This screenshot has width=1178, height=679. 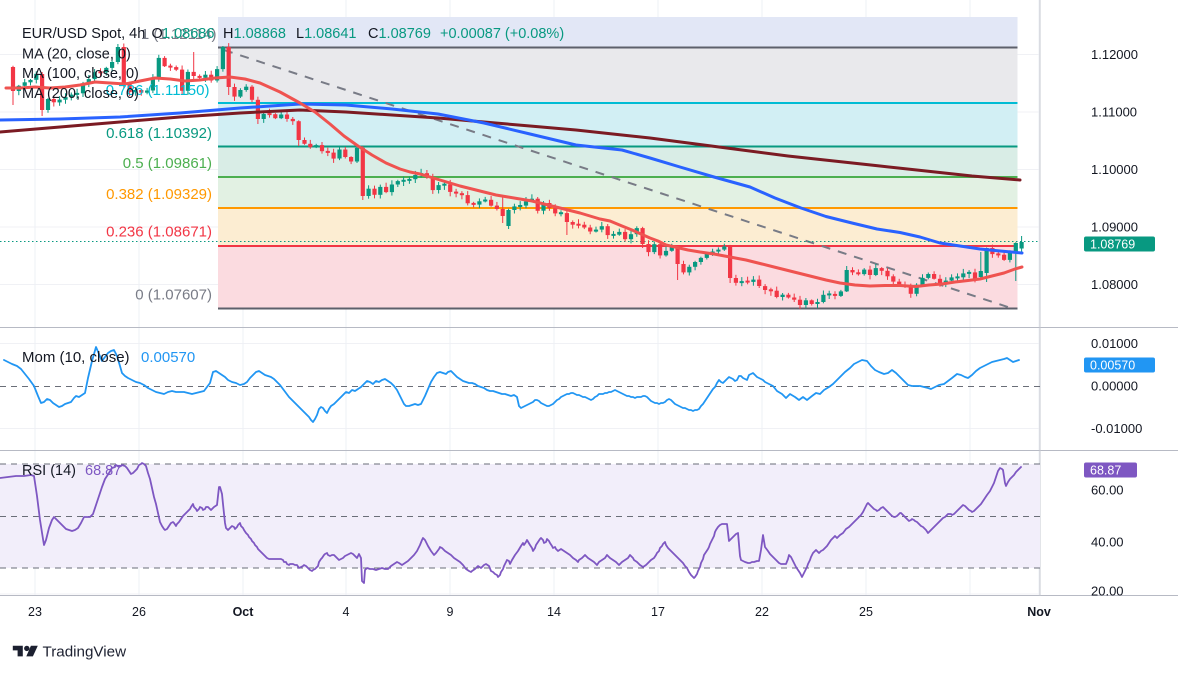 What do you see at coordinates (554, 612) in the screenshot?
I see `svg-text: 14` at bounding box center [554, 612].